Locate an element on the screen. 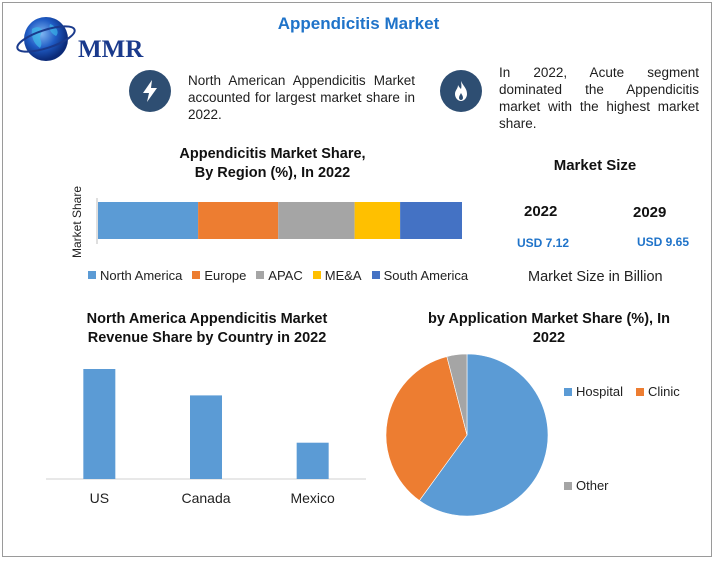 The height and width of the screenshot is (562, 717). application-pie-chart is located at coordinates (467, 435).